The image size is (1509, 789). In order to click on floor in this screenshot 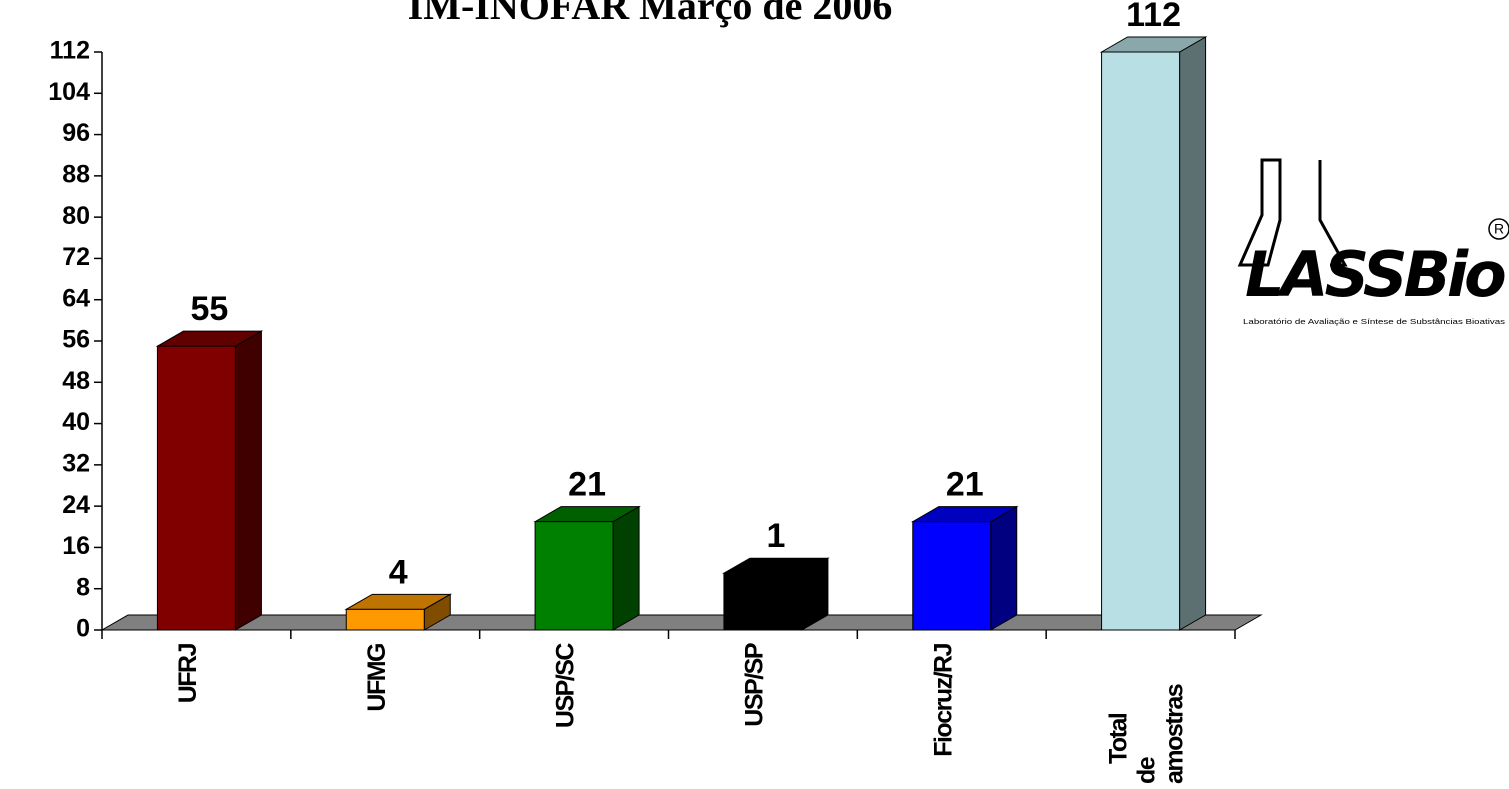, I will do `click(681, 622)`.